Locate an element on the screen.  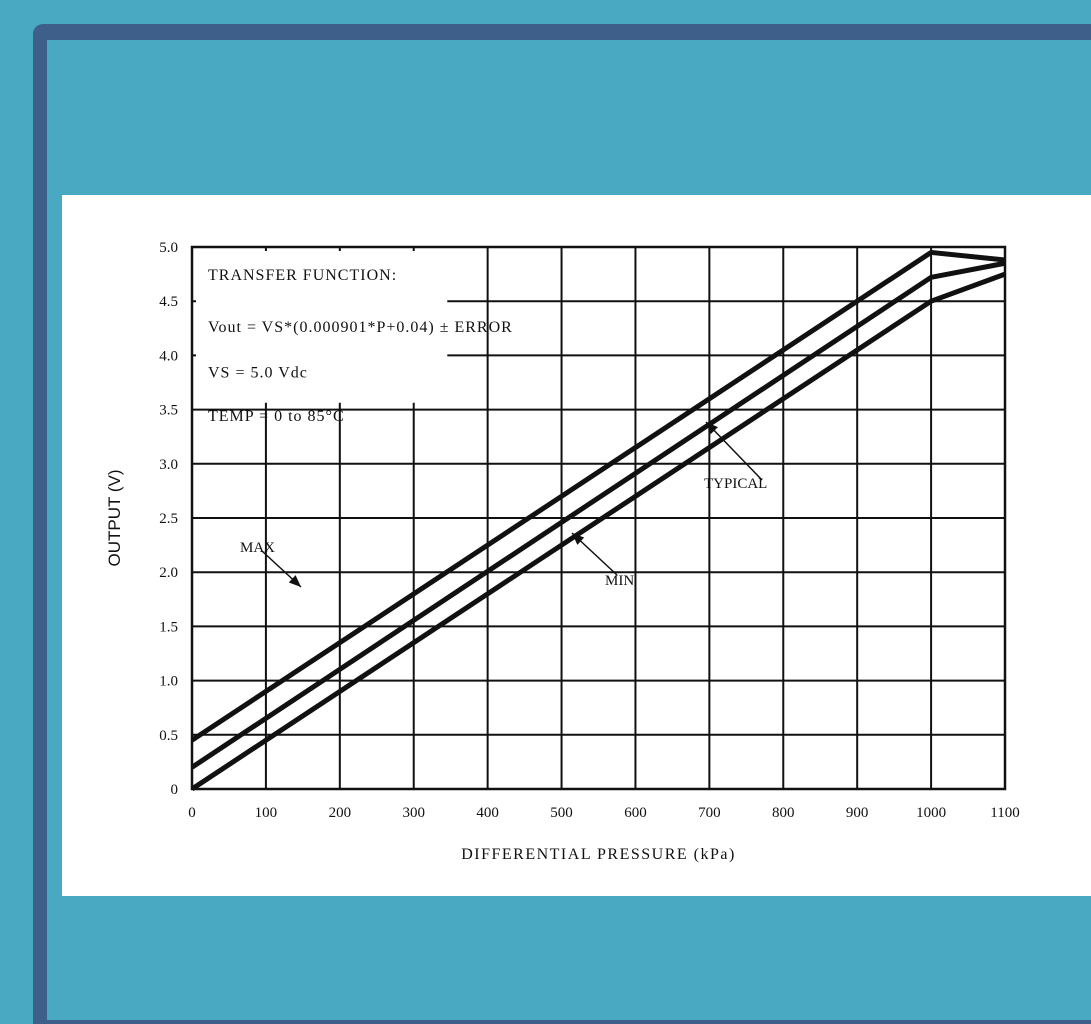
leader-line-typical is located at coordinates (734, 451).